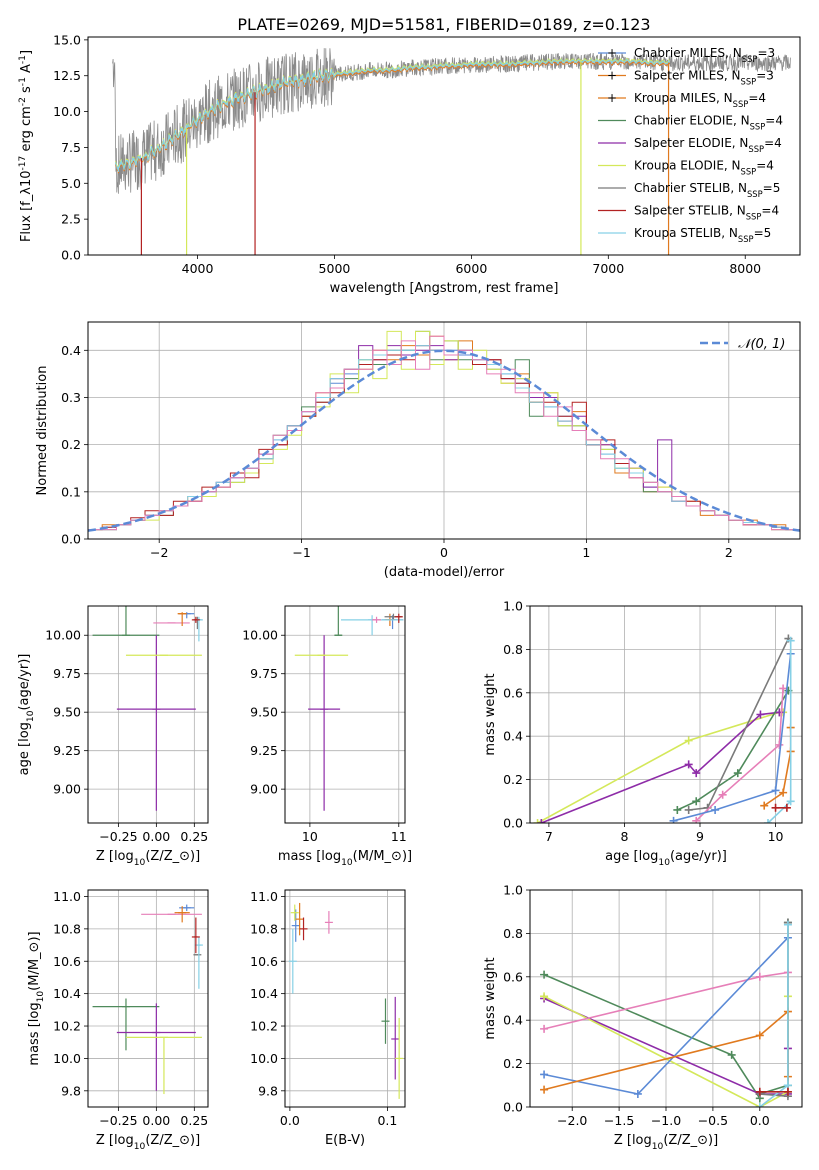 Image resolution: width=819 pixels, height=1170 pixels. I want to click on tick-label-y: 12.5, so click(67, 75).